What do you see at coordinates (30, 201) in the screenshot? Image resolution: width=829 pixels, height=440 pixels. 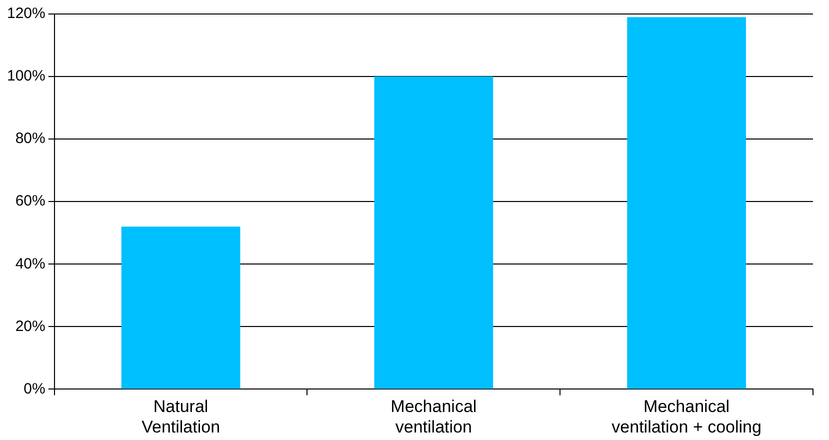 I see `y-tick-label: 60%` at bounding box center [30, 201].